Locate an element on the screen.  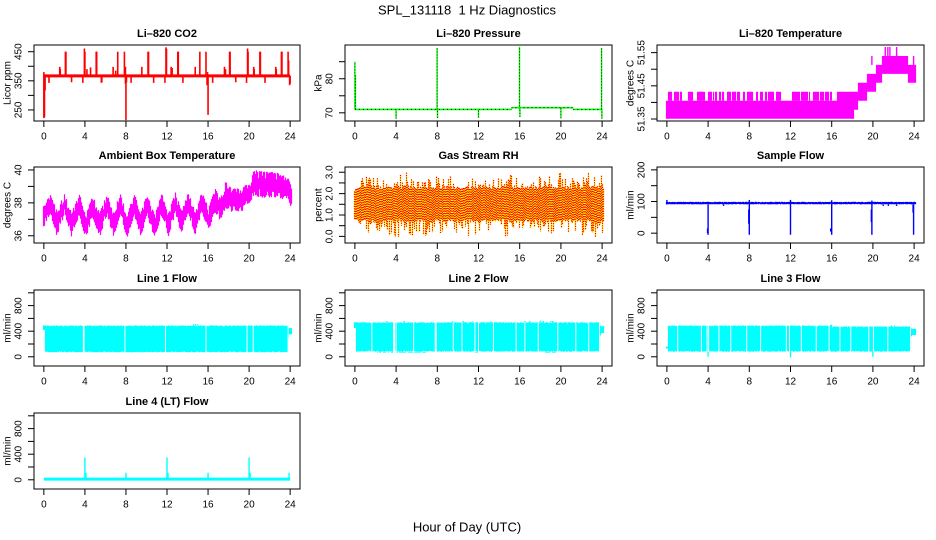
panel-title: Line 3 Flow is located at coordinates (791, 279).